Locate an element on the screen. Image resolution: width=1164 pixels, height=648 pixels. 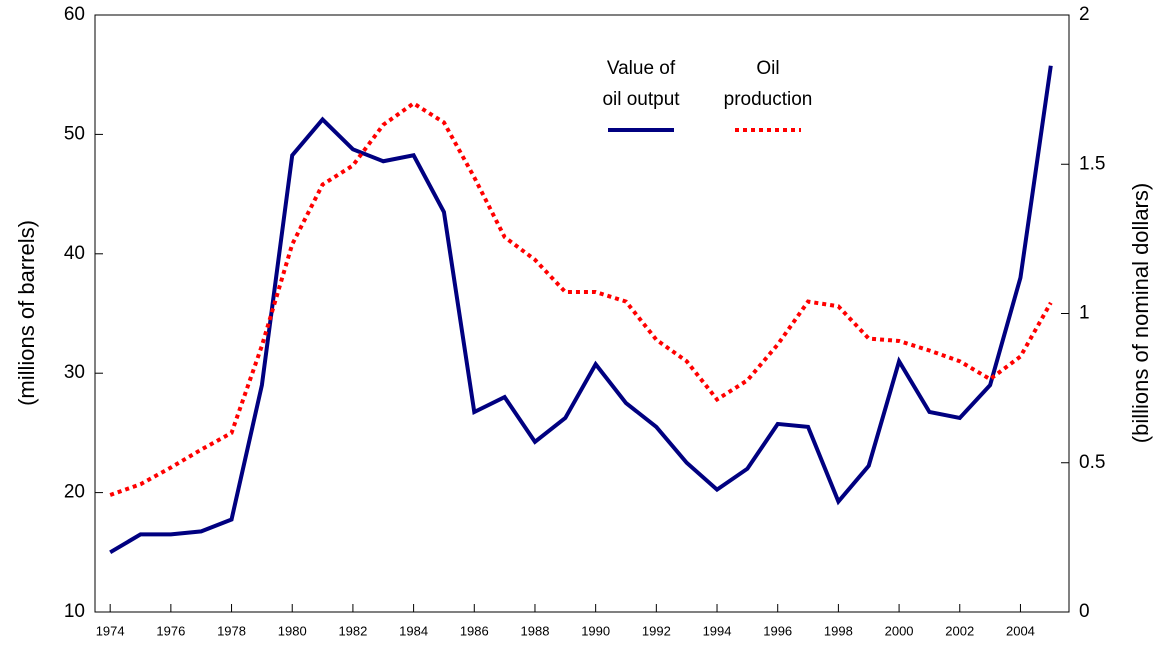
x-tick-label: 2002 is located at coordinates (959, 630).